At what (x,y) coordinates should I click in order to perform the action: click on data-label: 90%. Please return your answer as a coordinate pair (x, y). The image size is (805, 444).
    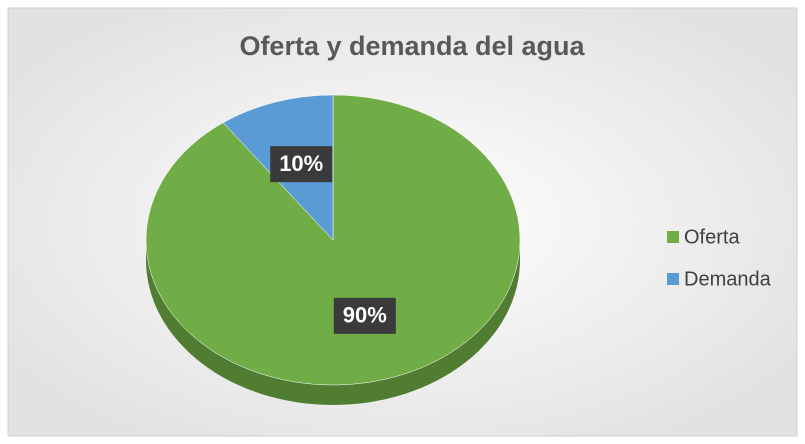
    Looking at the image, I should click on (365, 315).